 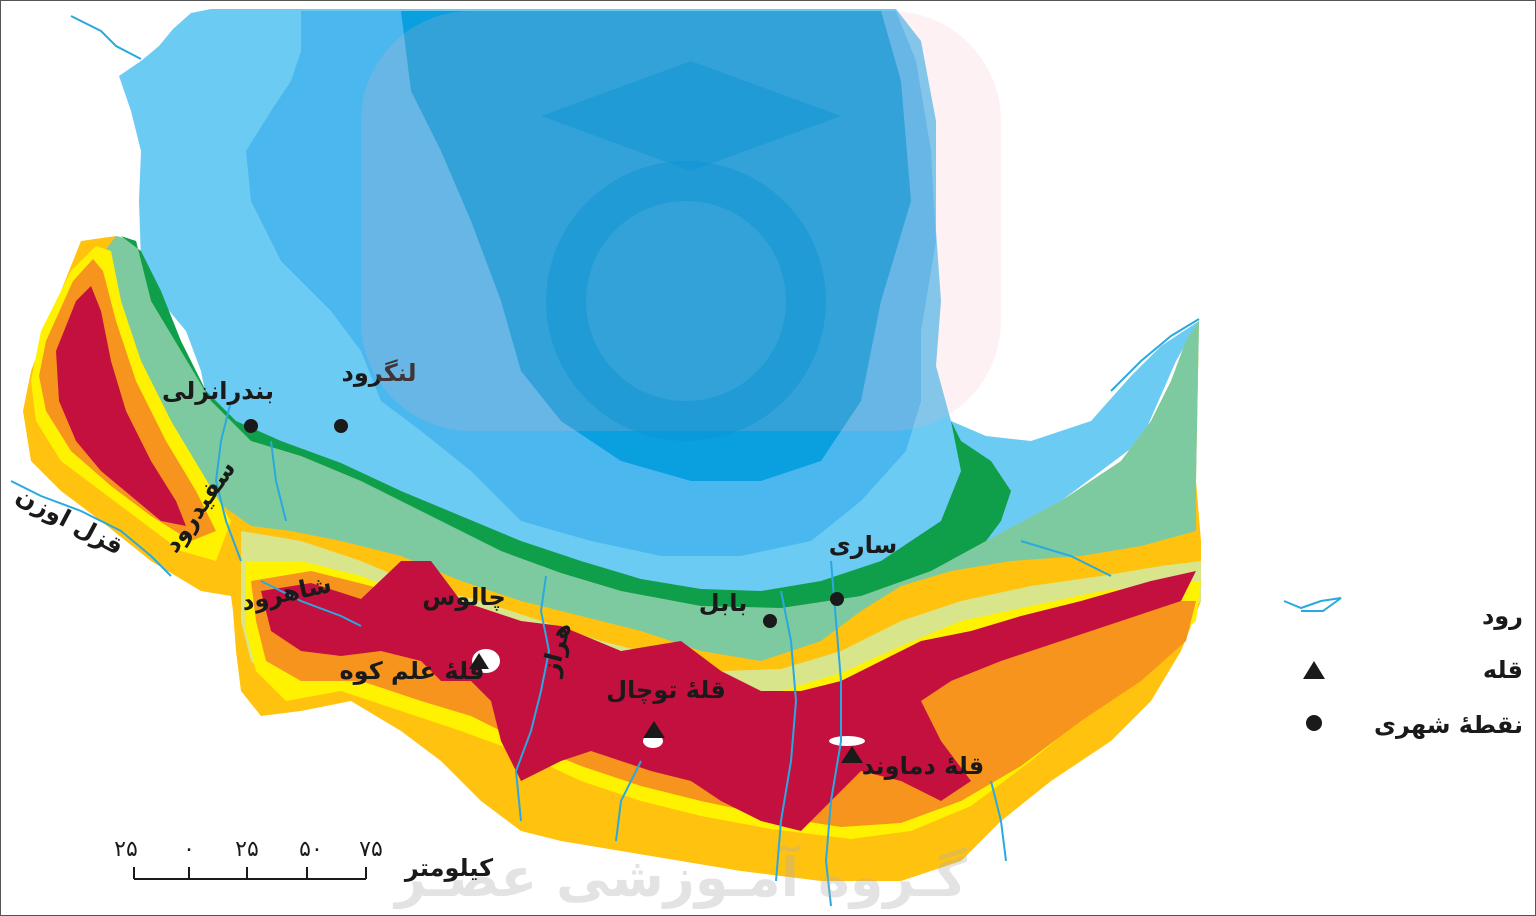 I want to click on legend-dot-icon, so click(x=1314, y=723).